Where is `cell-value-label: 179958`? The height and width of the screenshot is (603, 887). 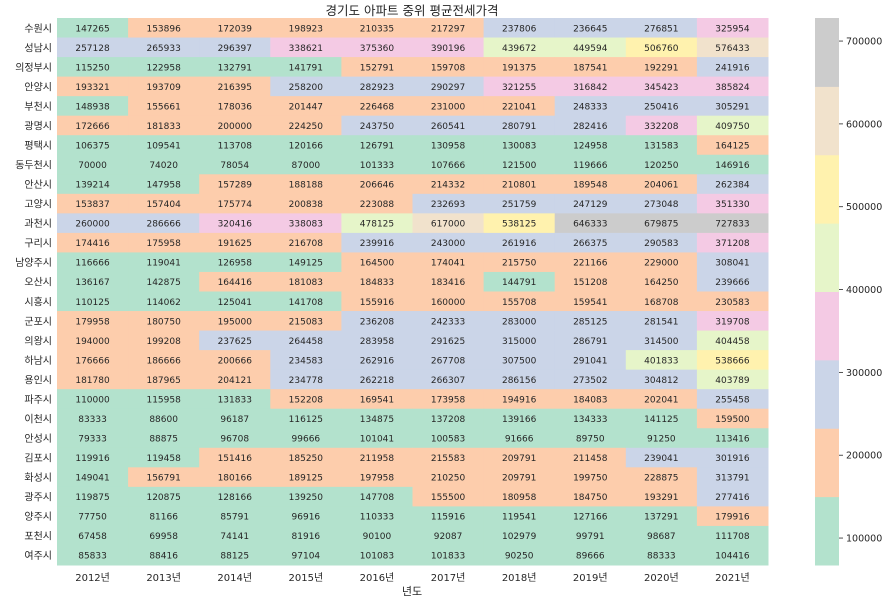
cell-value-label: 179958 is located at coordinates (92, 322).